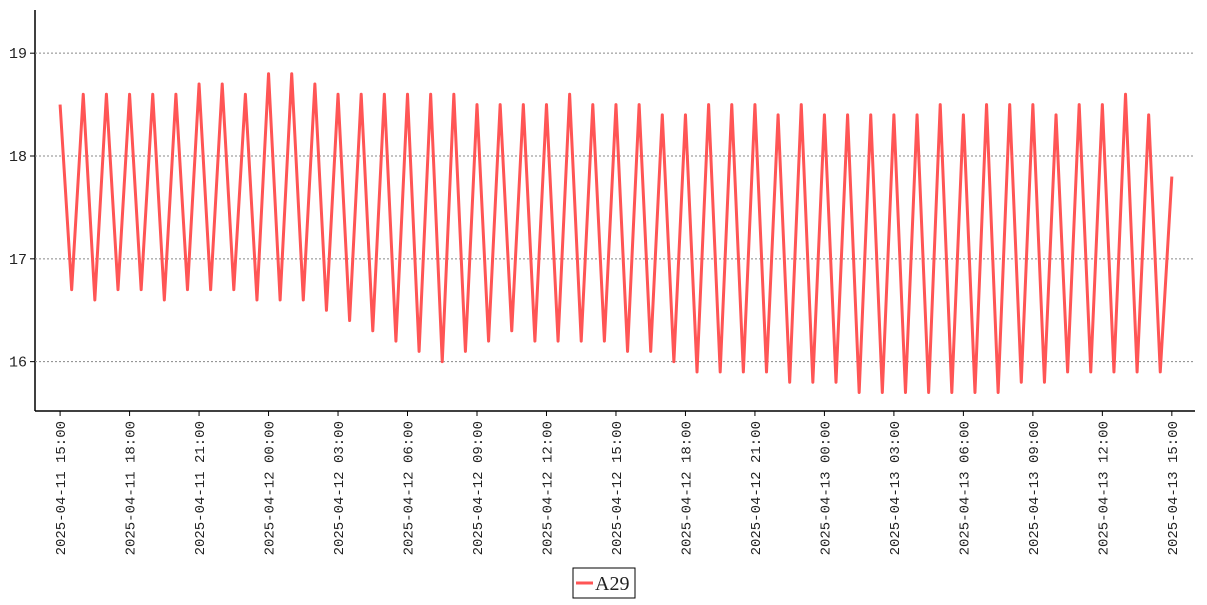 The image size is (1207, 605). What do you see at coordinates (1104, 488) in the screenshot?
I see `x-tick-label: 2025-04-13 12:00` at bounding box center [1104, 488].